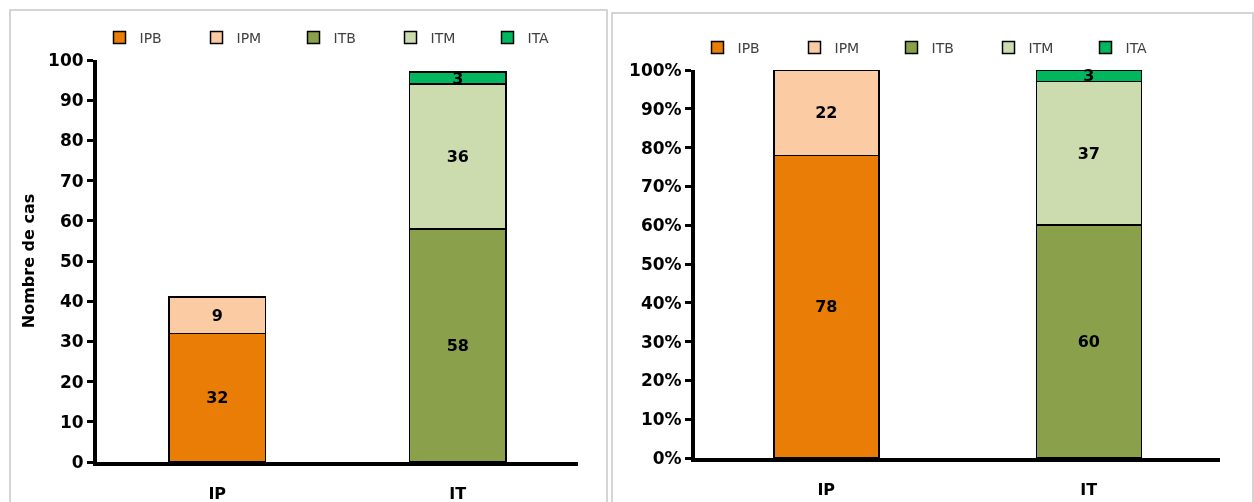 The height and width of the screenshot is (502, 1254). I want to click on y-tick-label: 80%, so click(661, 147).